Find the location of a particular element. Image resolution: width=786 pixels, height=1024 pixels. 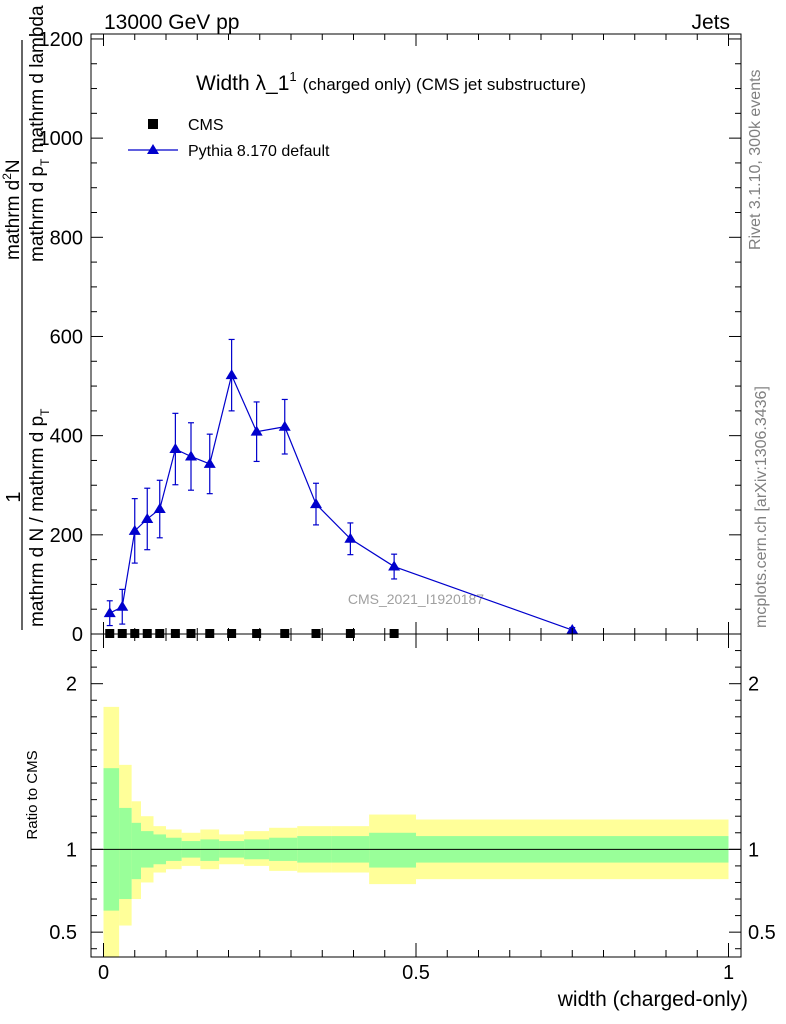

mcplots-label: mcplots.cern.ch [arXiv:1306.3436] is located at coordinates (761, 507).